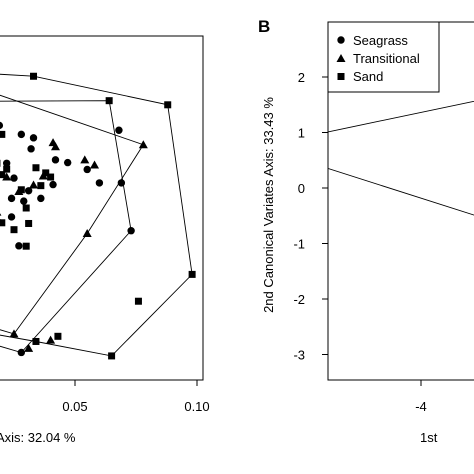 The height and width of the screenshot is (474, 474). Describe the element at coordinates (136, 397) in the screenshot. I see `panel-a-x-axis: 0.05 0.10` at that location.